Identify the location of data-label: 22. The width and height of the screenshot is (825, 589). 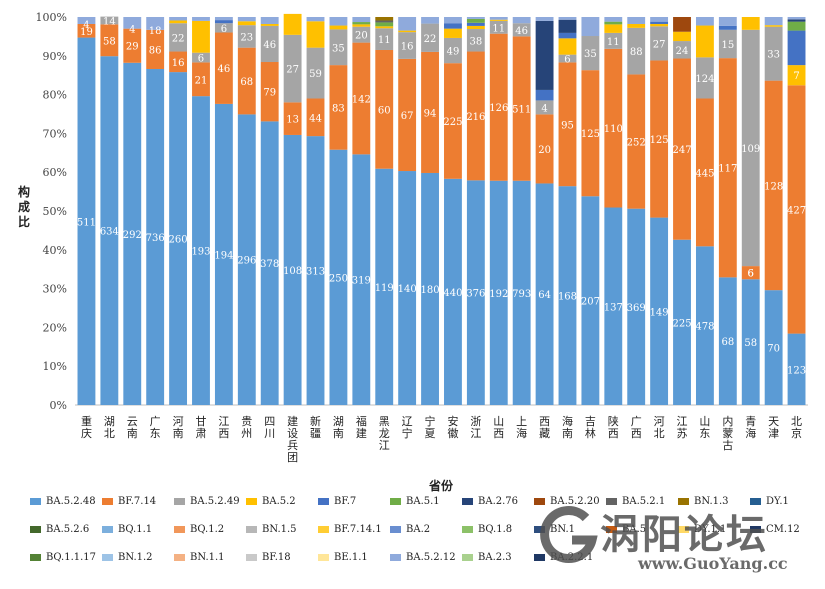
(178, 38).